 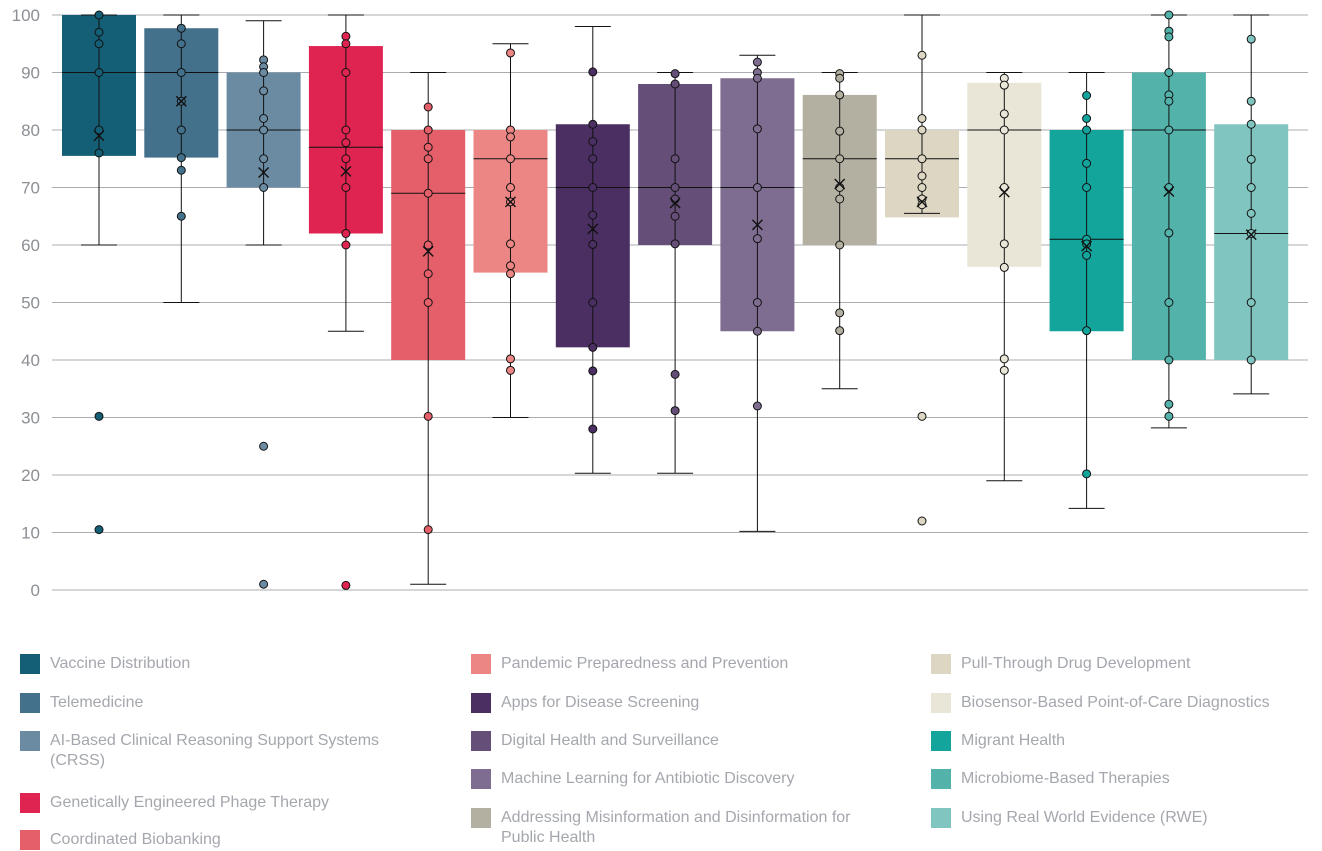 What do you see at coordinates (225, 840) in the screenshot?
I see `legend-item: Coordinated Biobanking` at bounding box center [225, 840].